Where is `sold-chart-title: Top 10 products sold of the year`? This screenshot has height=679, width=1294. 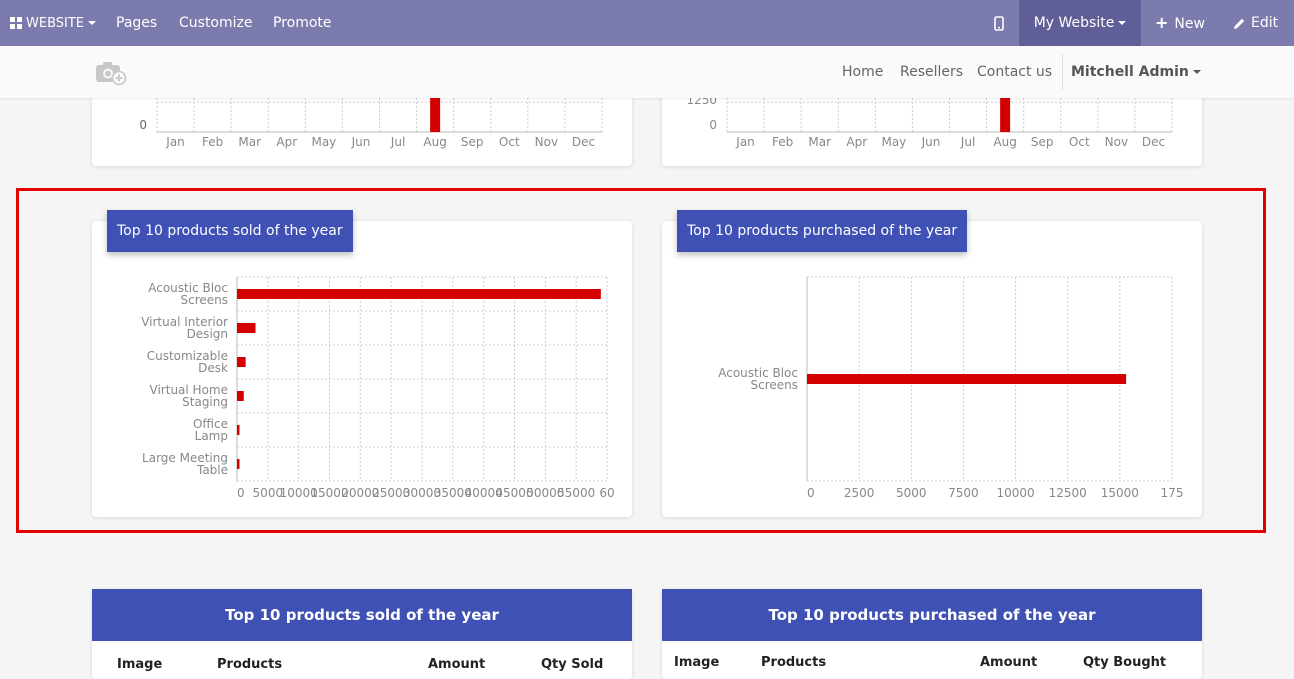 sold-chart-title: Top 10 products sold of the year is located at coordinates (230, 231).